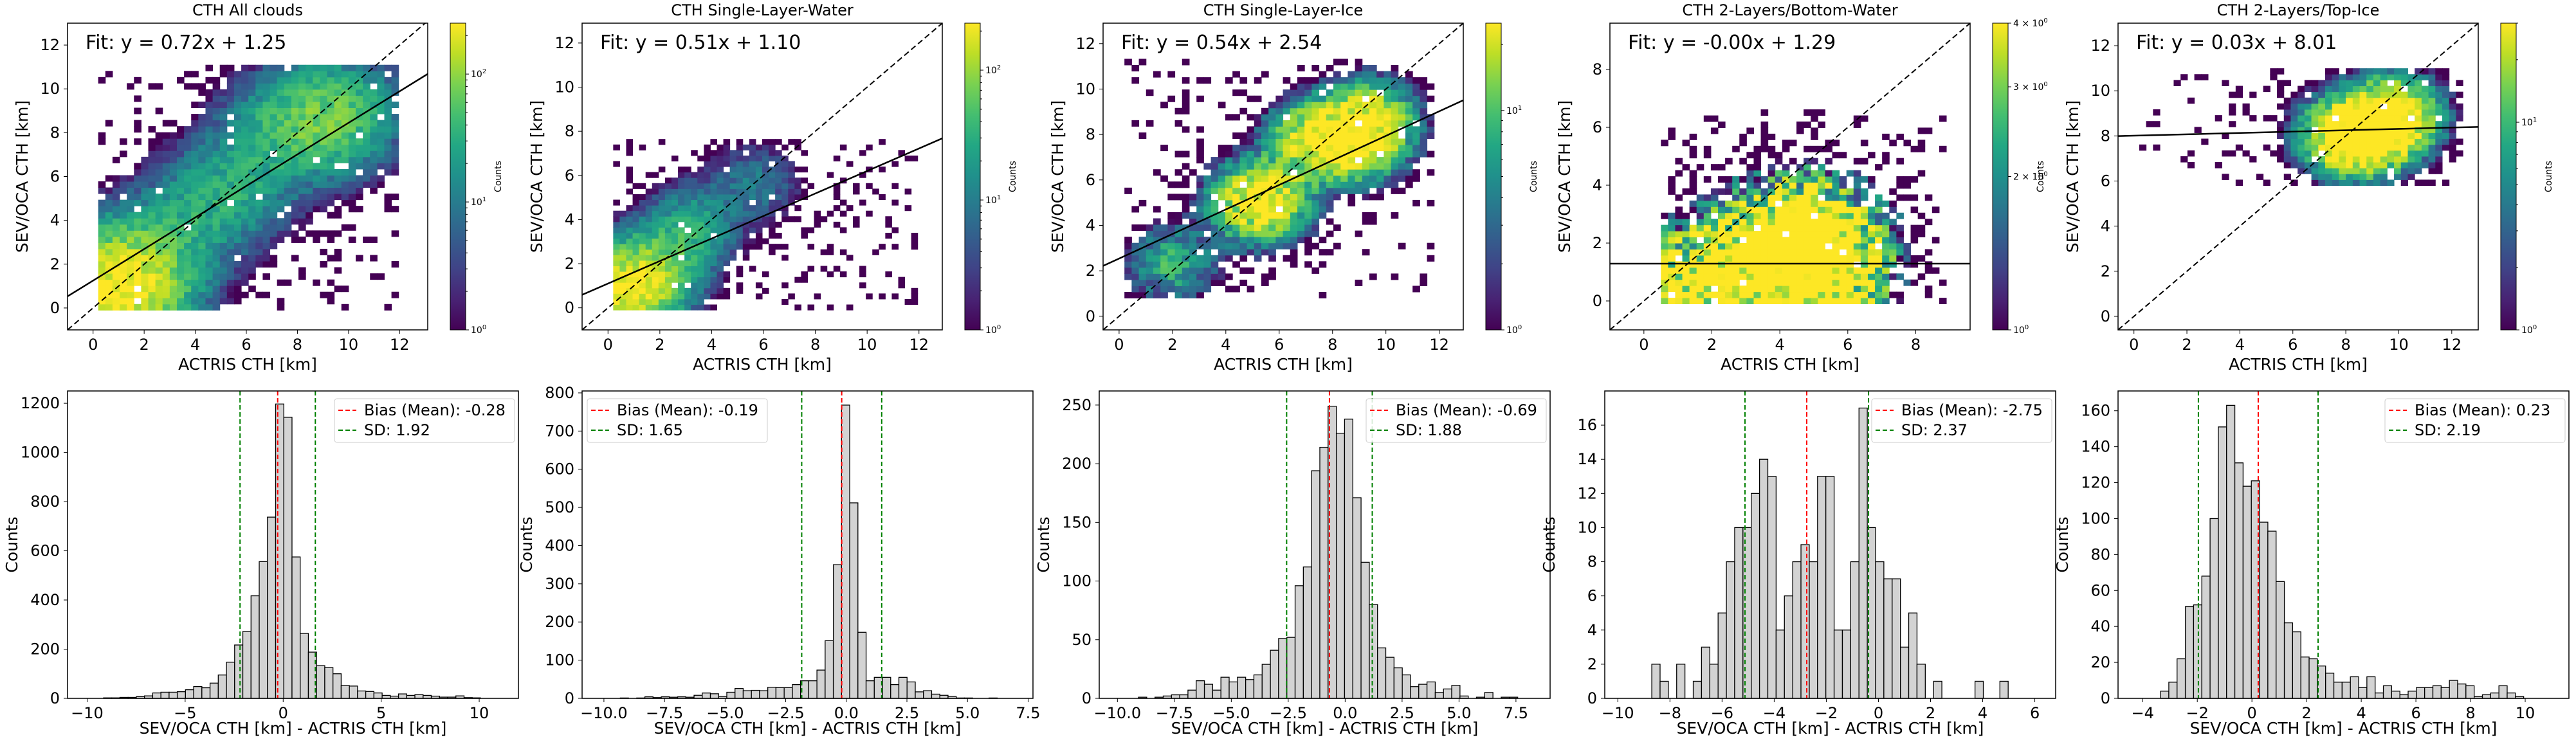 The width and height of the screenshot is (2576, 744). What do you see at coordinates (808, 552) in the screenshot?
I see `histogram-bars` at bounding box center [808, 552].